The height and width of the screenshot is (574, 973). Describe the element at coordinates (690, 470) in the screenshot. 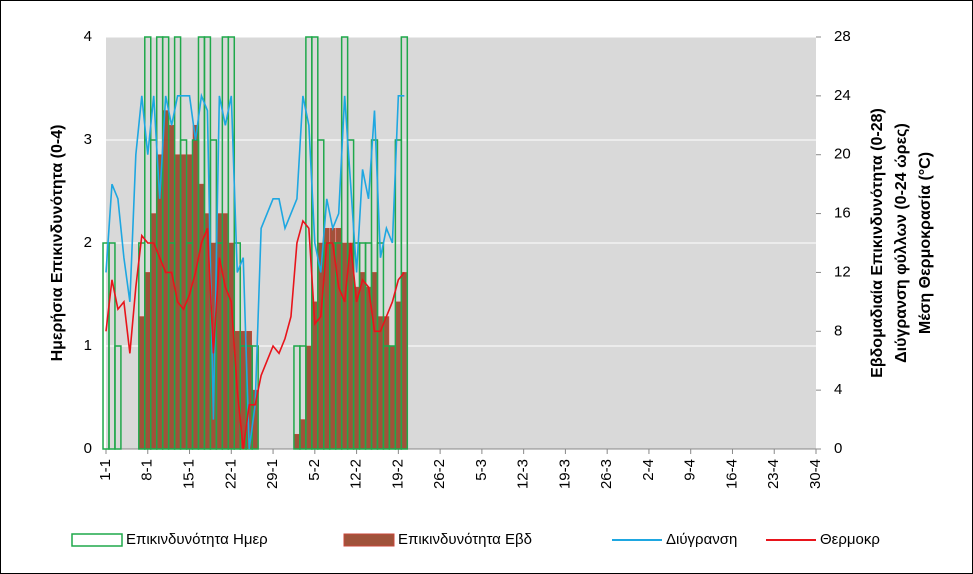

I see `x-tick-label: 9-4` at that location.